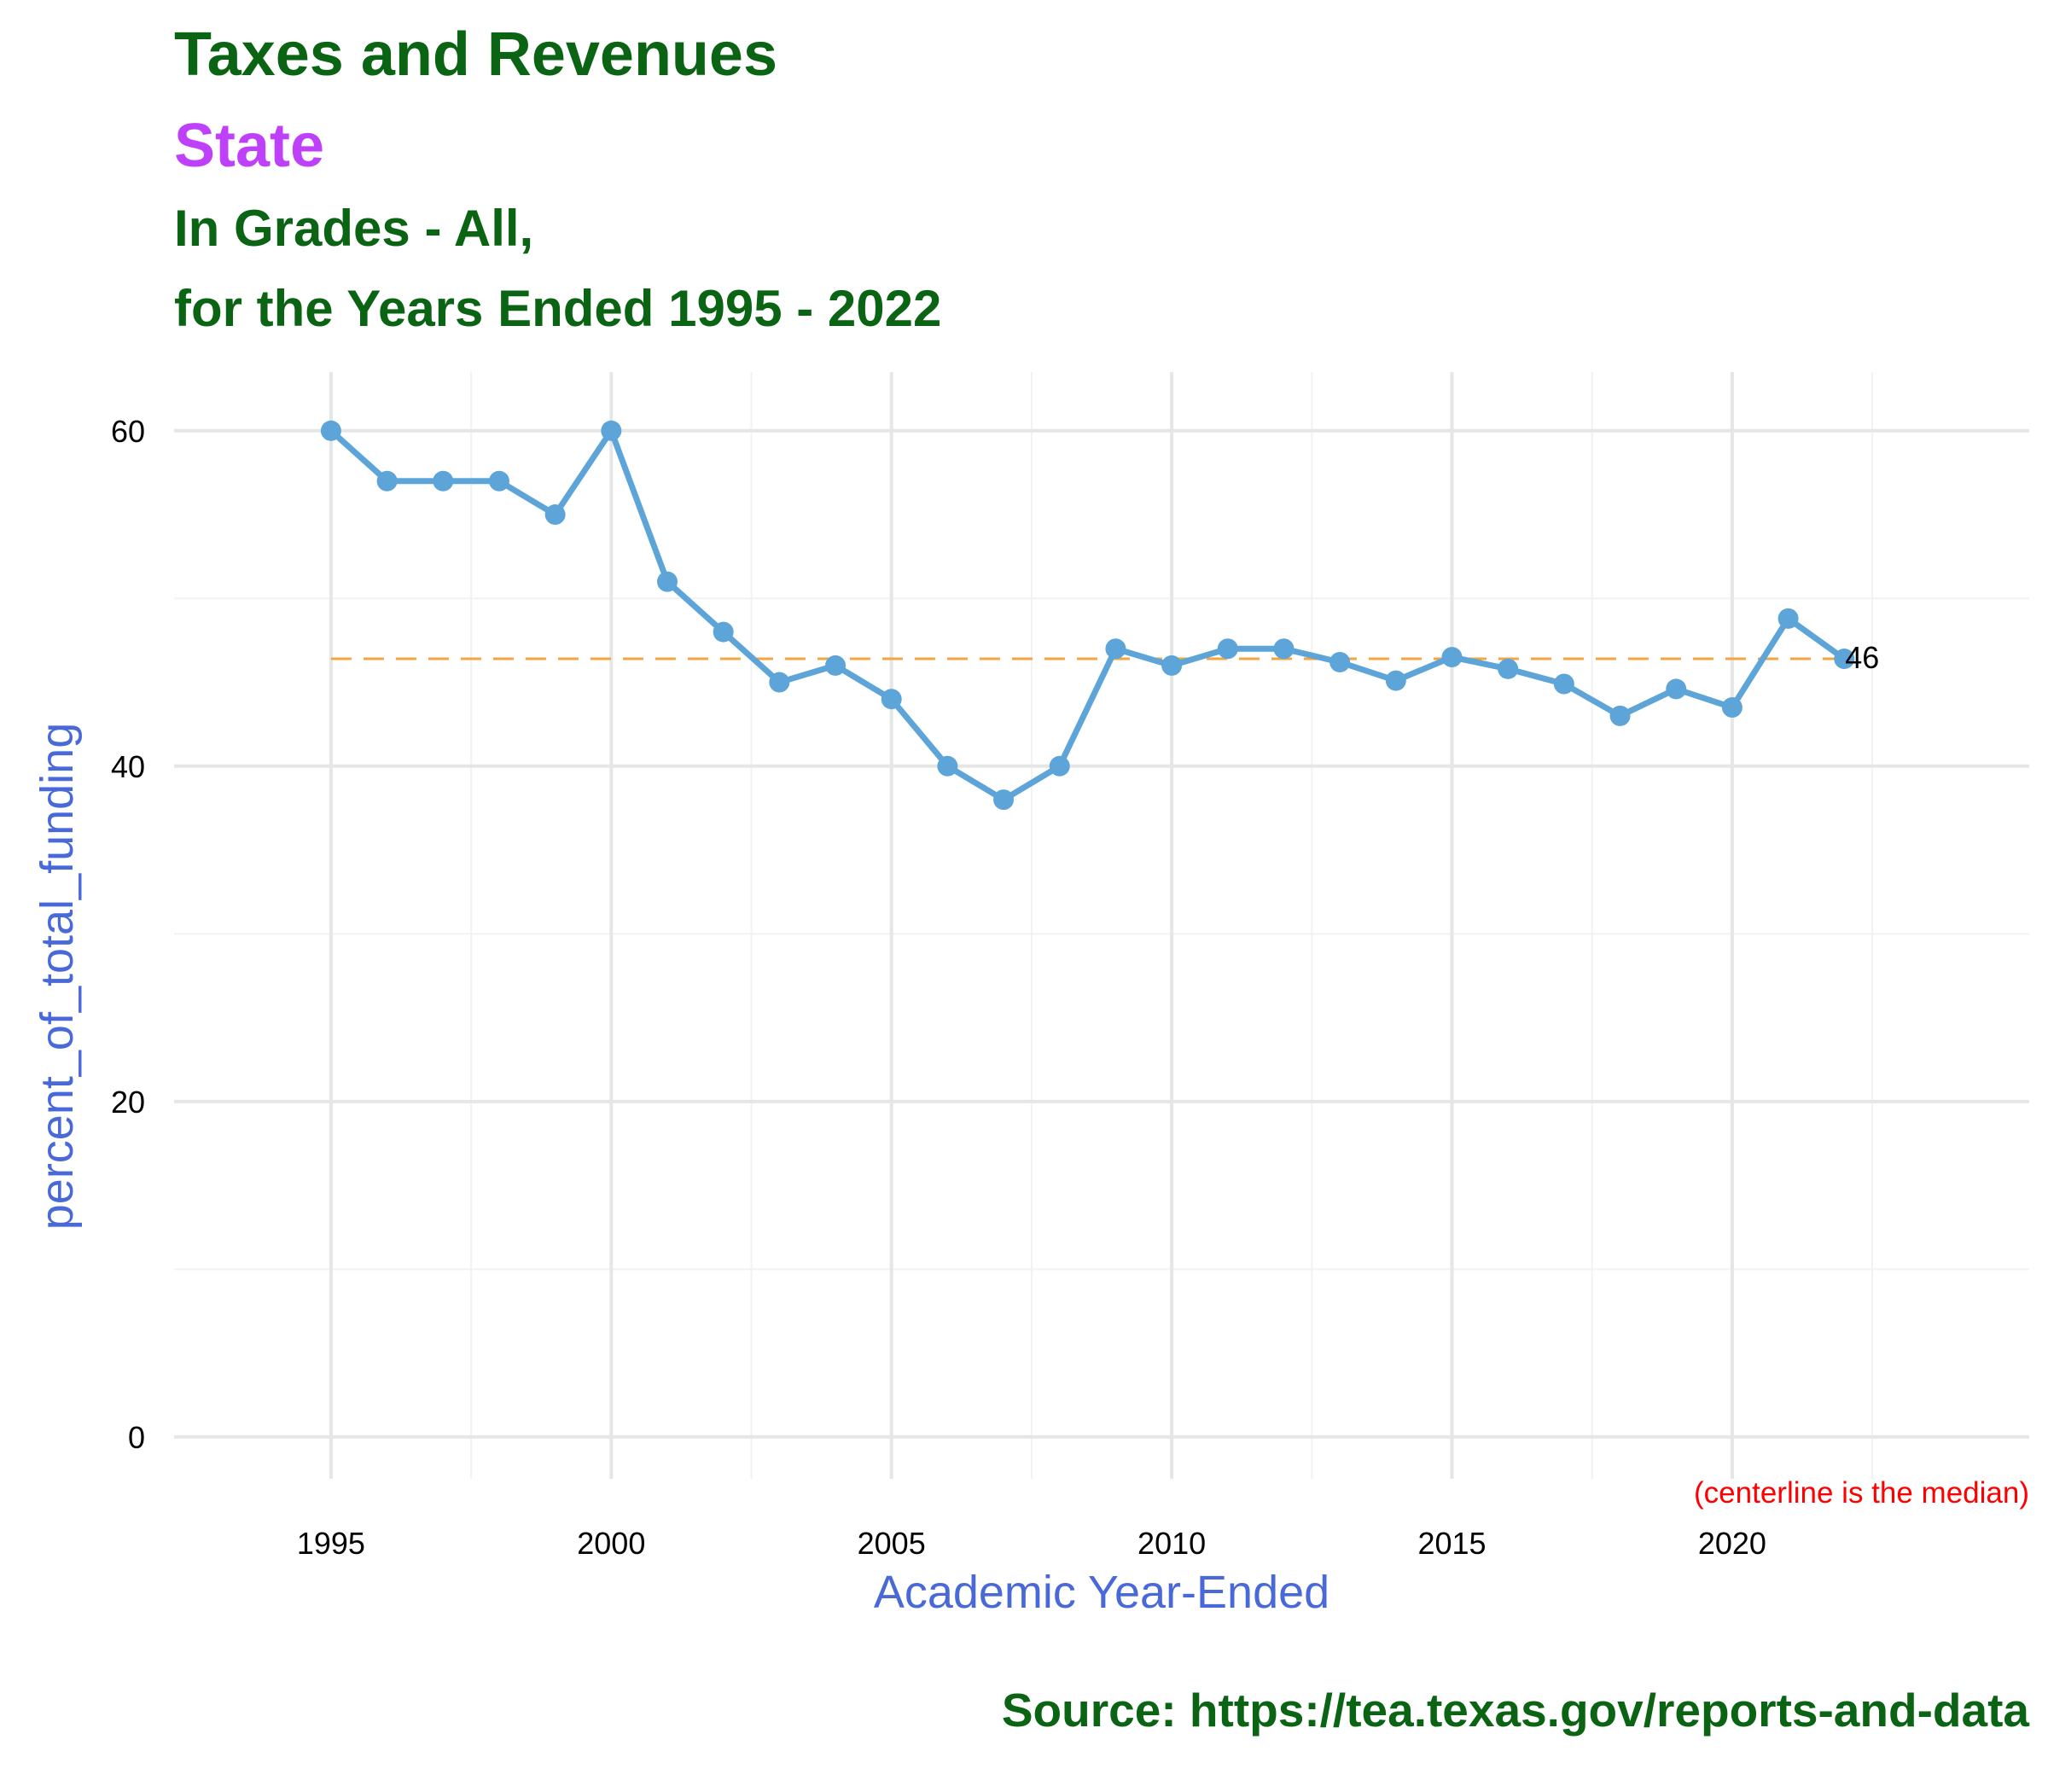 Image resolution: width=2048 pixels, height=1792 pixels. What do you see at coordinates (128, 766) in the screenshot?
I see `y-tick-label: 40` at bounding box center [128, 766].